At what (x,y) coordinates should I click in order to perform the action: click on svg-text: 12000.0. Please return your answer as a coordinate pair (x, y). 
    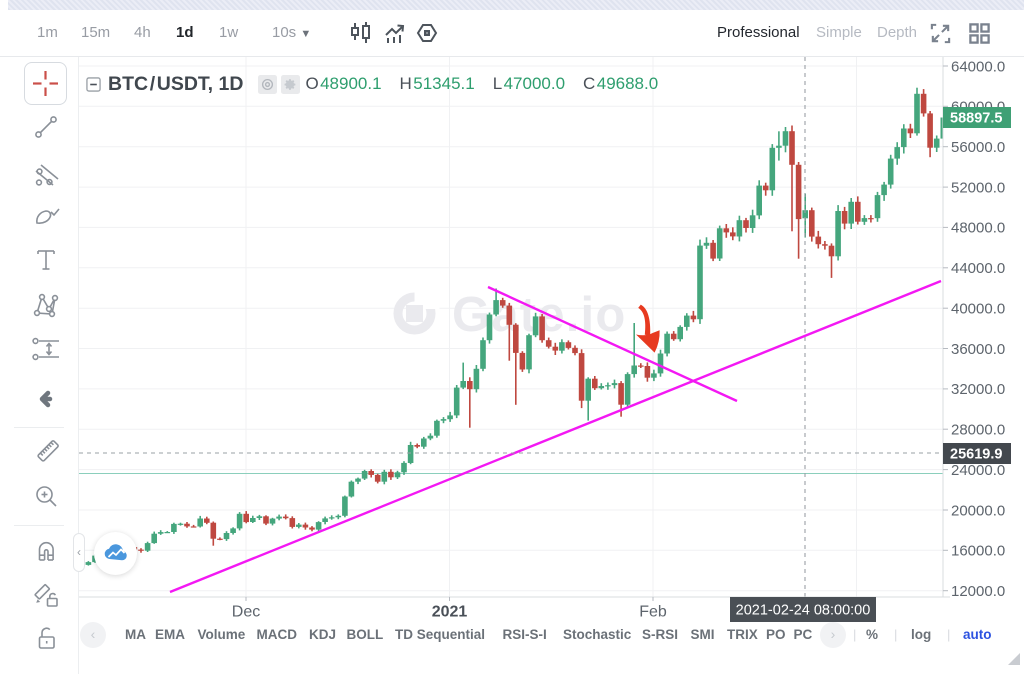
    Looking at the image, I should click on (978, 591).